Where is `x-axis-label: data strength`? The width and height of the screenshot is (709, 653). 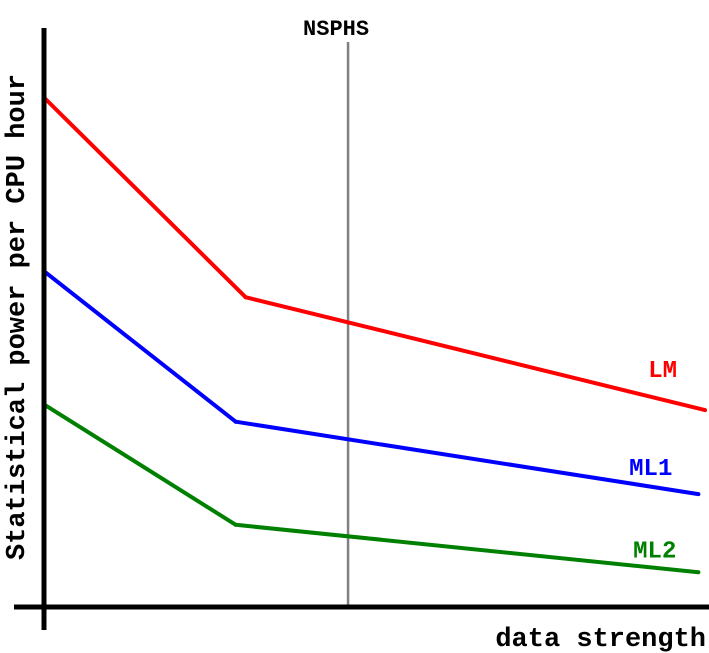 x-axis-label: data strength is located at coordinates (600, 639).